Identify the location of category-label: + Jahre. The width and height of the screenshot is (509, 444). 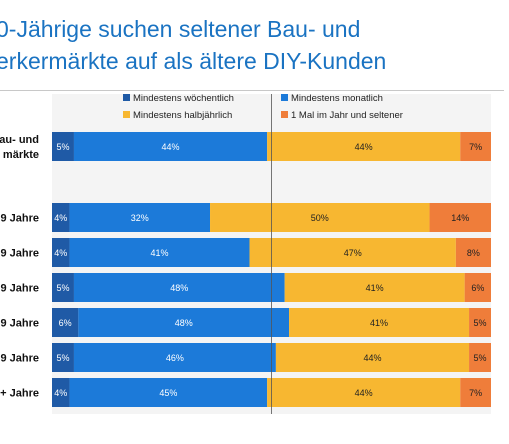
(19, 394).